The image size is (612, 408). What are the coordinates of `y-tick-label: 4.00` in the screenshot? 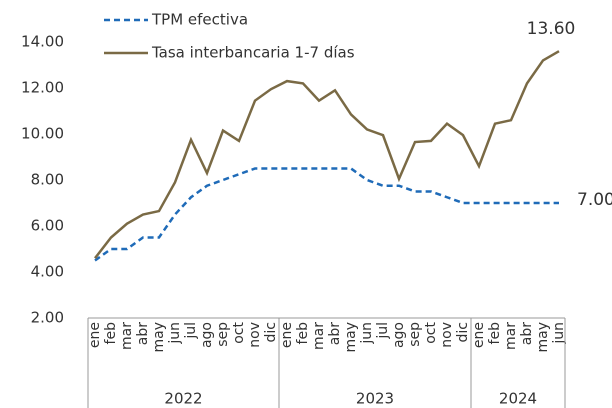 It's located at (47, 272).